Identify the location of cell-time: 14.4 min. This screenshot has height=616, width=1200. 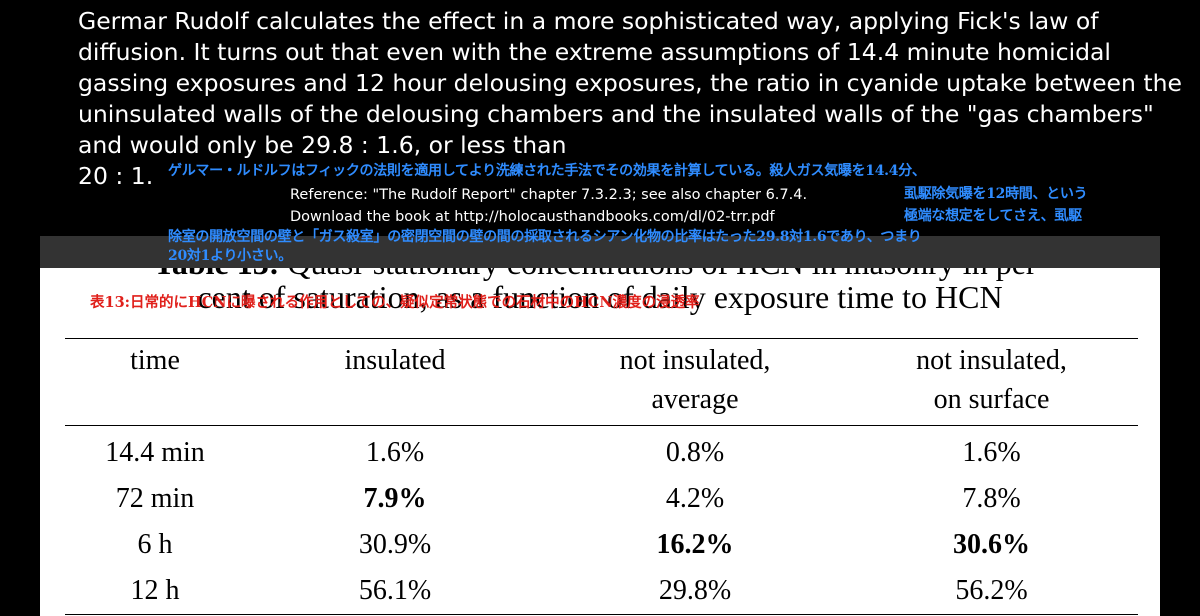
(155, 452).